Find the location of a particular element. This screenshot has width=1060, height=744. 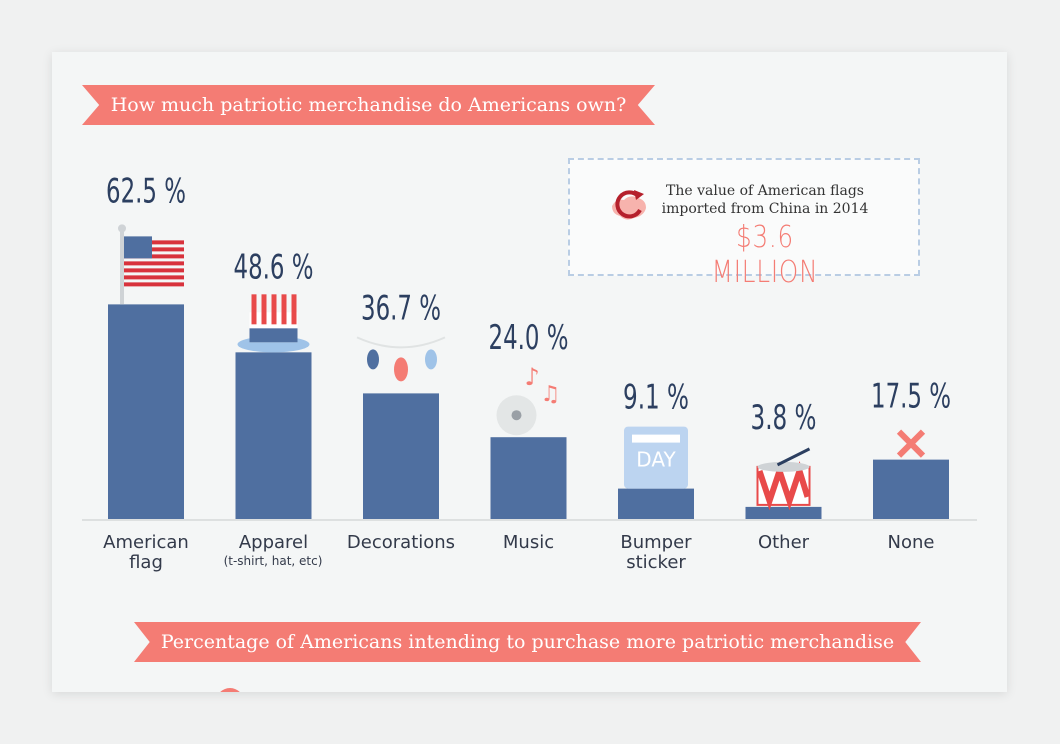

bar-bumper-sticker is located at coordinates (656, 504).